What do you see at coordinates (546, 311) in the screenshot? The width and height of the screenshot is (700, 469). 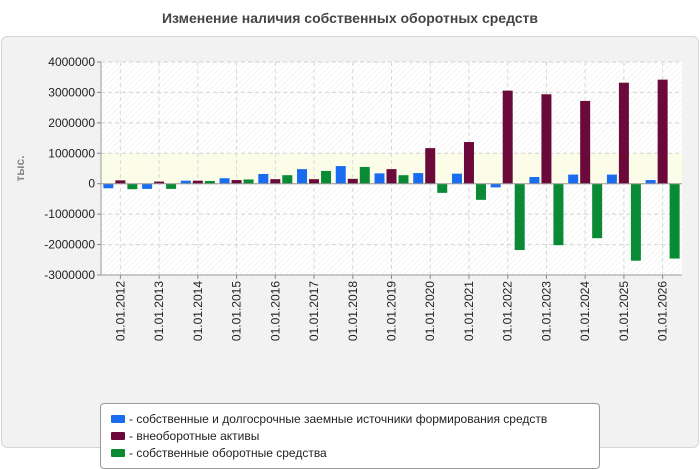 I see `x-tick-label: 01.01.2023` at bounding box center [546, 311].